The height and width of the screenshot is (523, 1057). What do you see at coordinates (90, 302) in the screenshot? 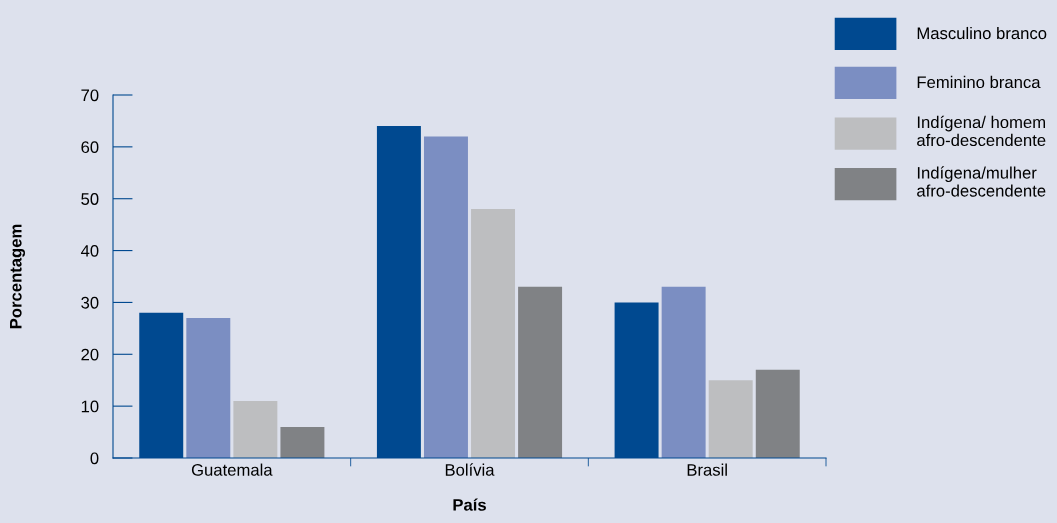
I see `y-tick-label: 30` at bounding box center [90, 302].